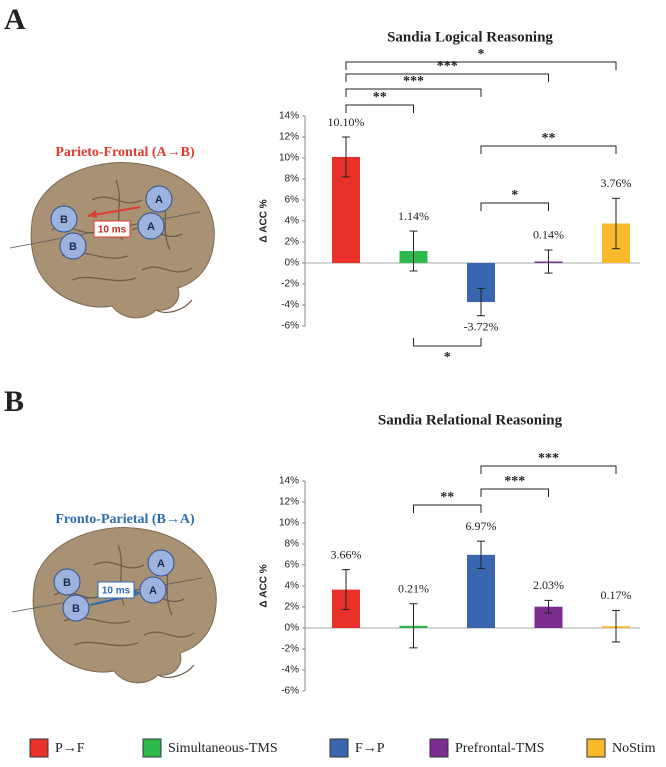 The height and width of the screenshot is (767, 666). What do you see at coordinates (470, 420) in the screenshot?
I see `chart-title: Sandia Relational Reasoning` at bounding box center [470, 420].